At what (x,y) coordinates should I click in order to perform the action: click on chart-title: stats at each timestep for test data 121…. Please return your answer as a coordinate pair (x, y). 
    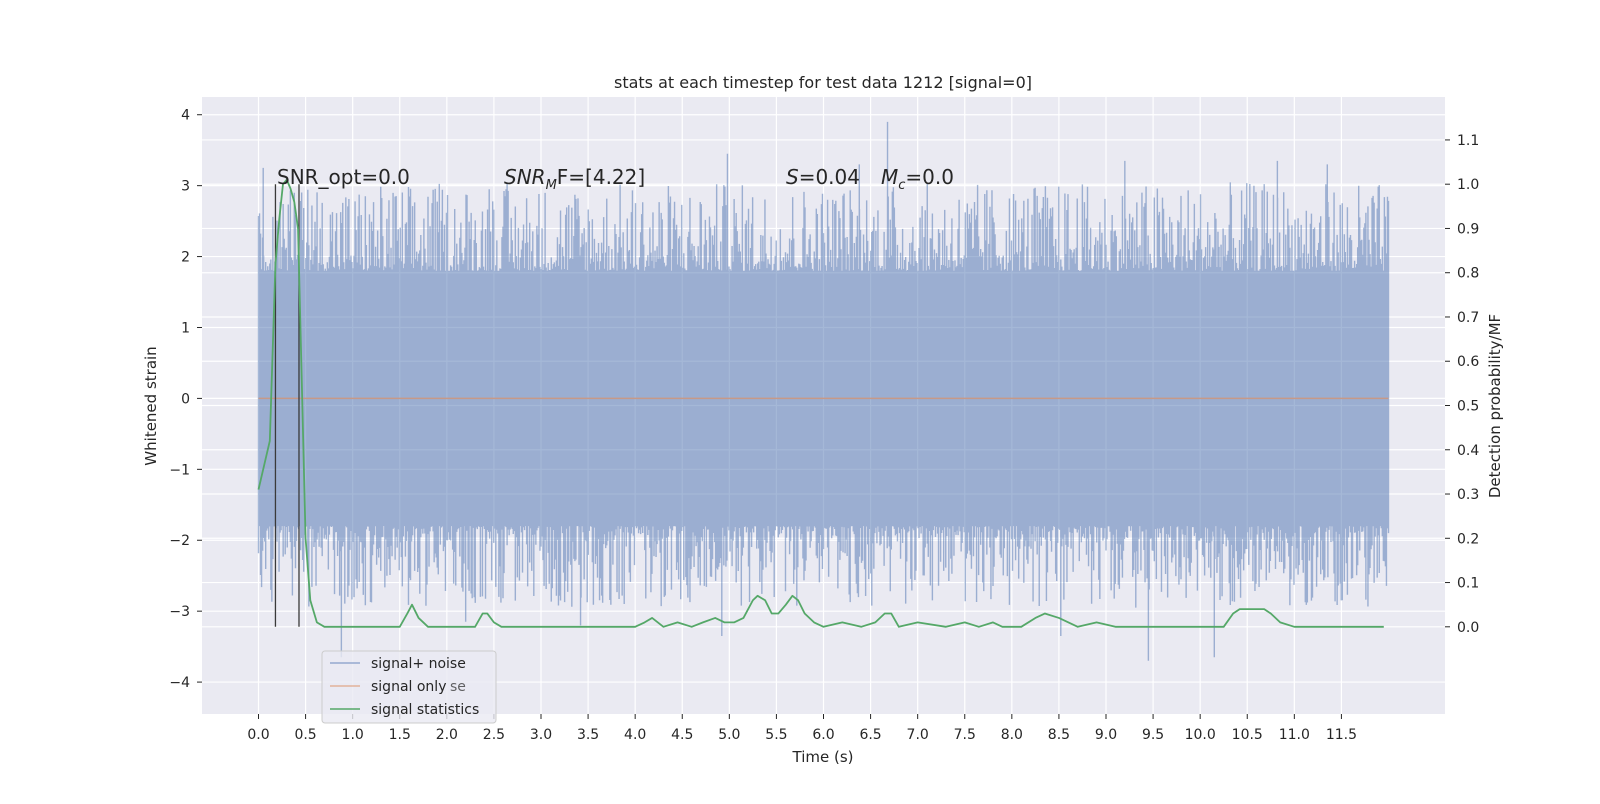
    Looking at the image, I should click on (823, 82).